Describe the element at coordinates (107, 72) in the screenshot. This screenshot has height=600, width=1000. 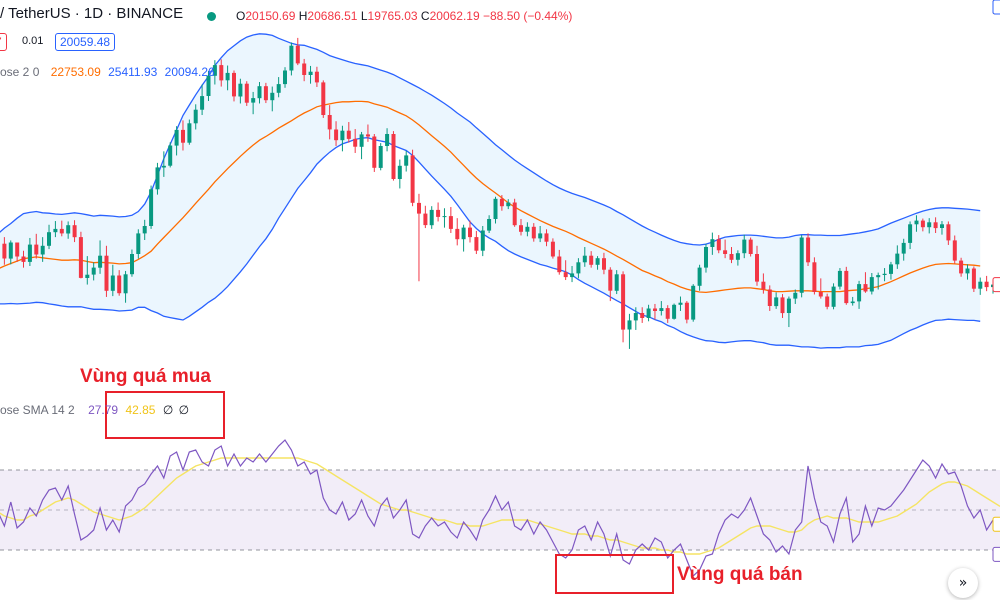
I see `bb-legend: ose 2 0 22753.09 25411.93 20094.26` at that location.